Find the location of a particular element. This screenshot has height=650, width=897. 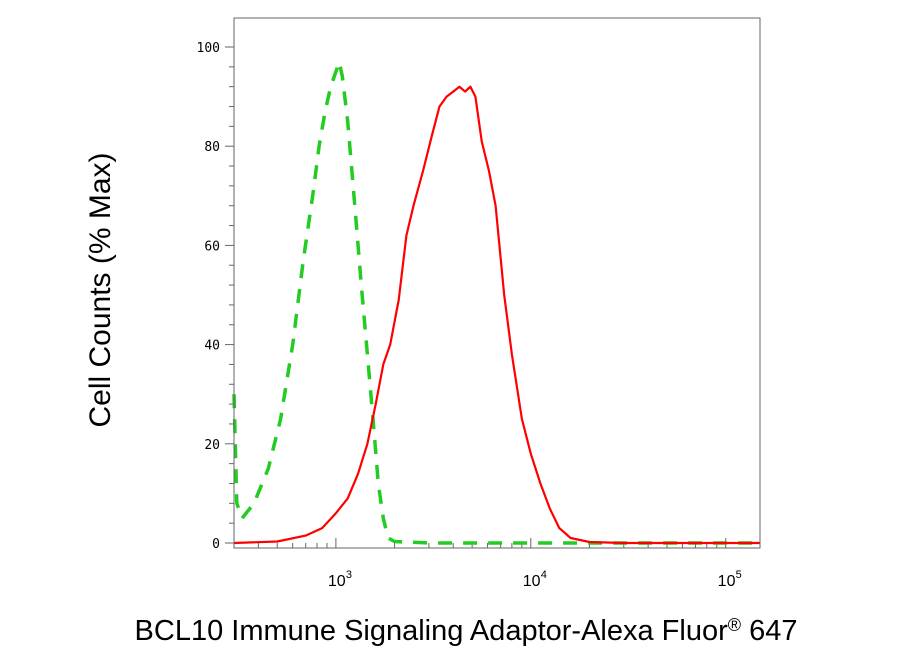

x-tick-exponent: 5 is located at coordinates (739, 575).